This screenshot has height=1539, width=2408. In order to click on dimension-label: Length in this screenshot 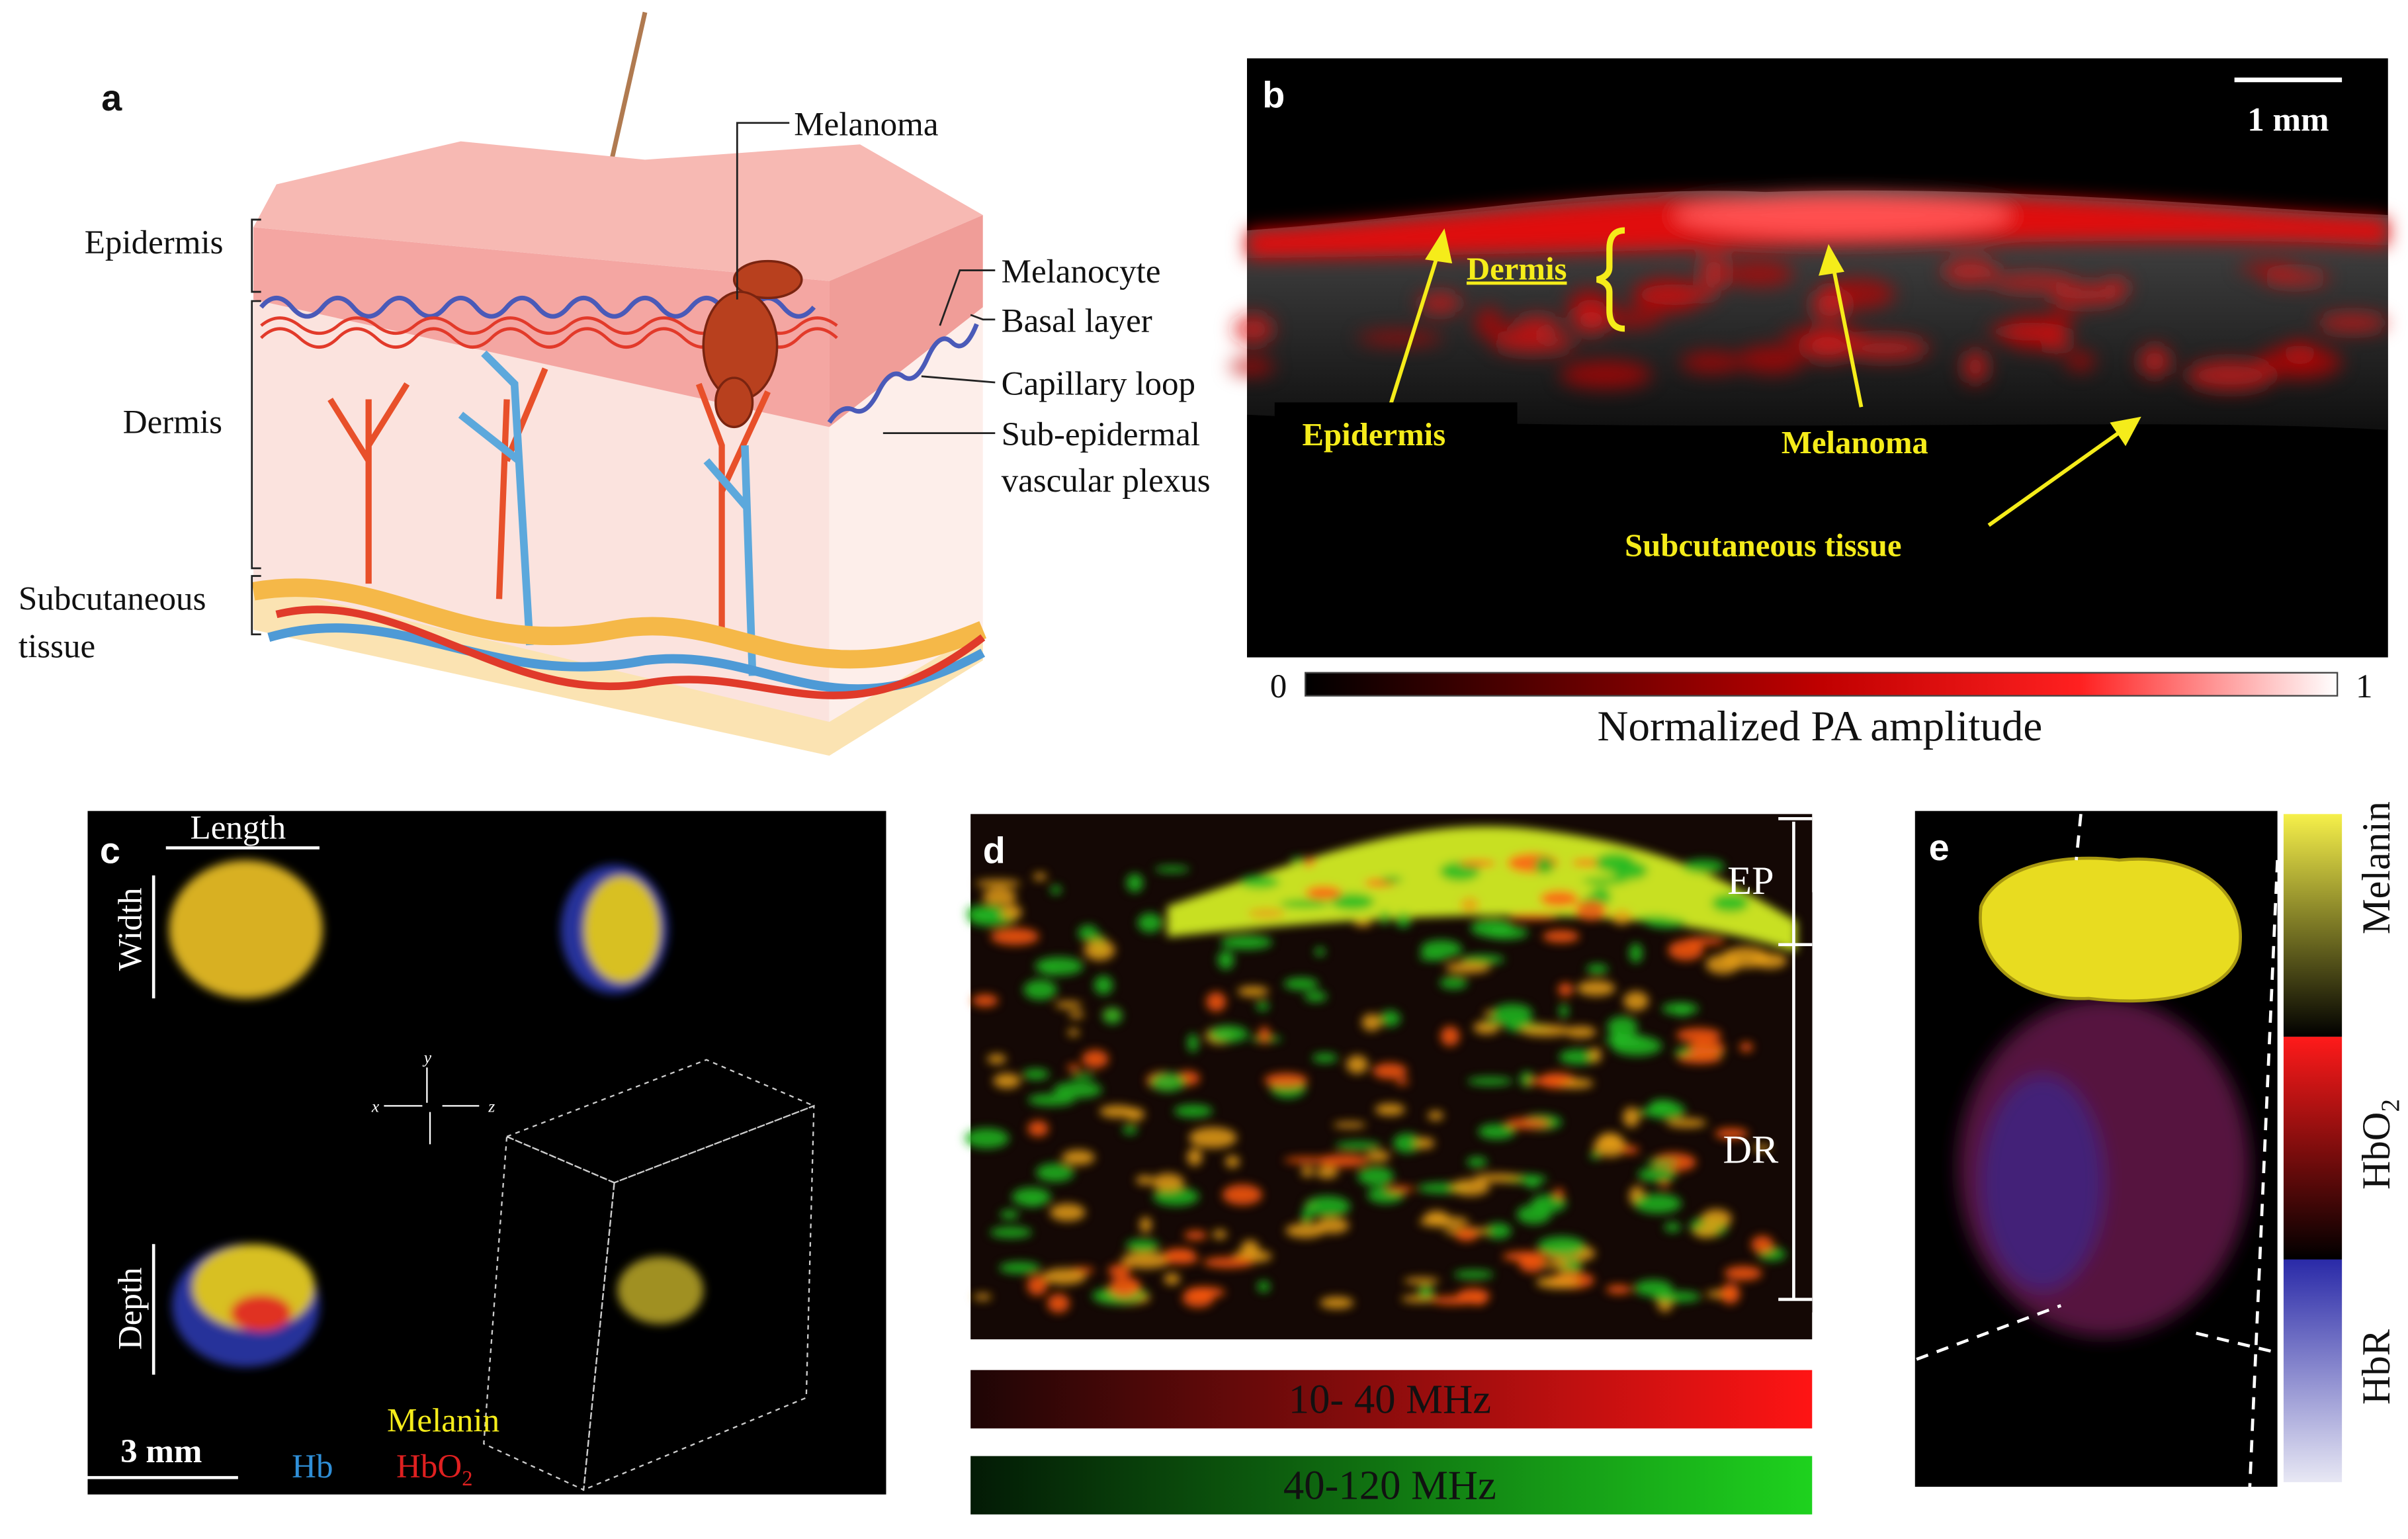, I will do `click(238, 828)`.